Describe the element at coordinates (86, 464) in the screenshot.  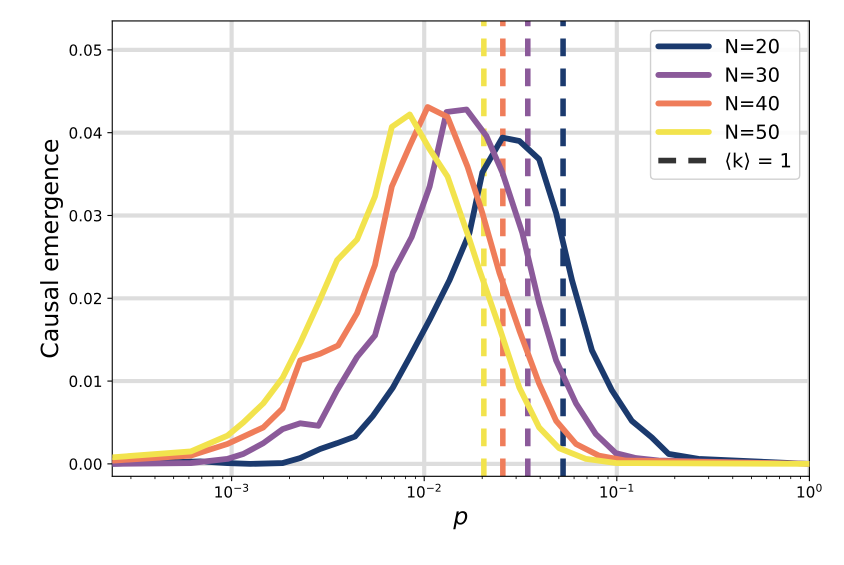
I see `y-tick-label: 0.00` at that location.